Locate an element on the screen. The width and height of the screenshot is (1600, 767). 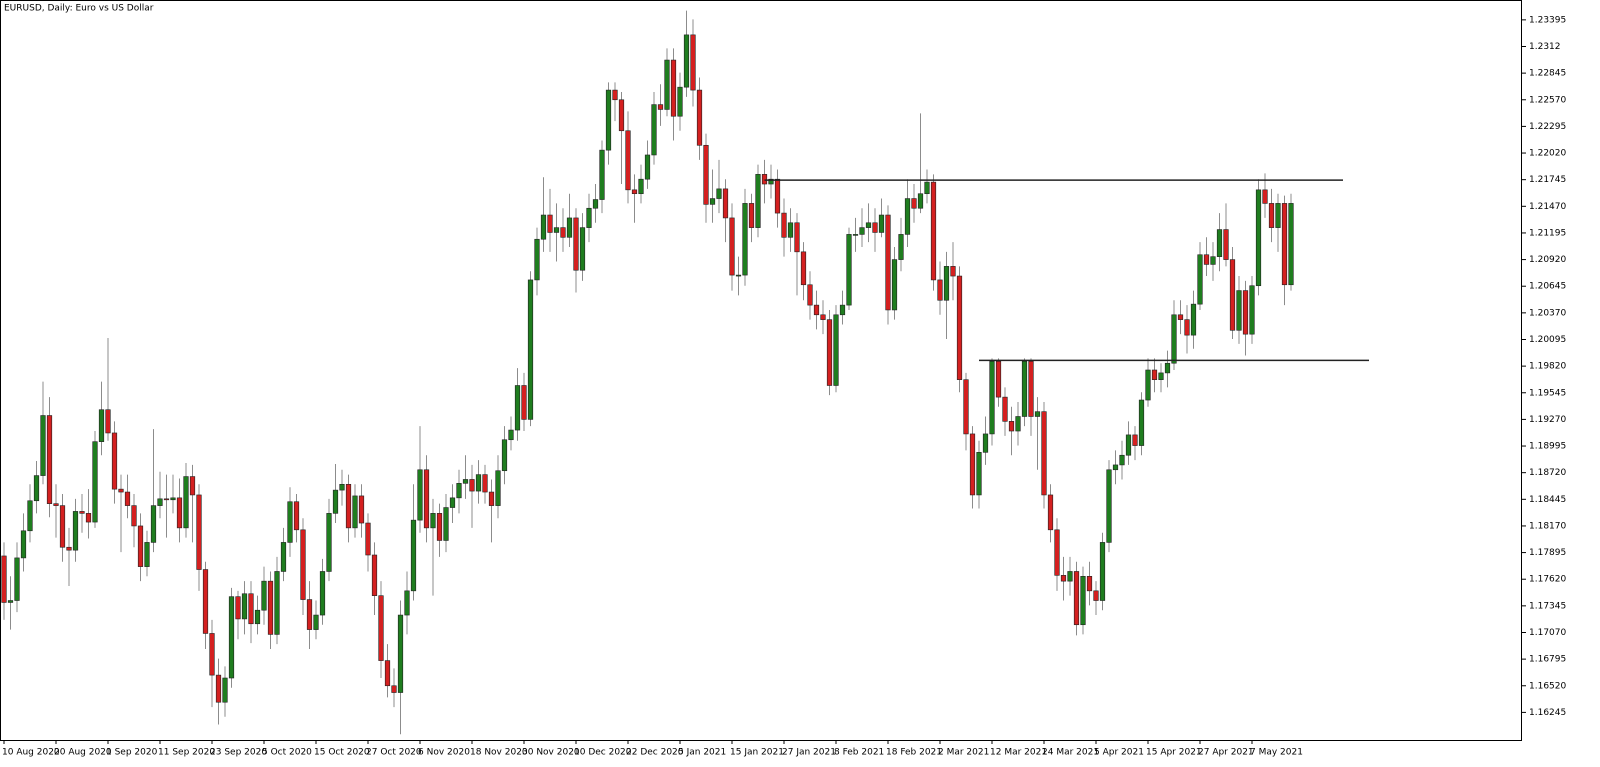
y-tick-label: 1.19820 is located at coordinates (1547, 367).